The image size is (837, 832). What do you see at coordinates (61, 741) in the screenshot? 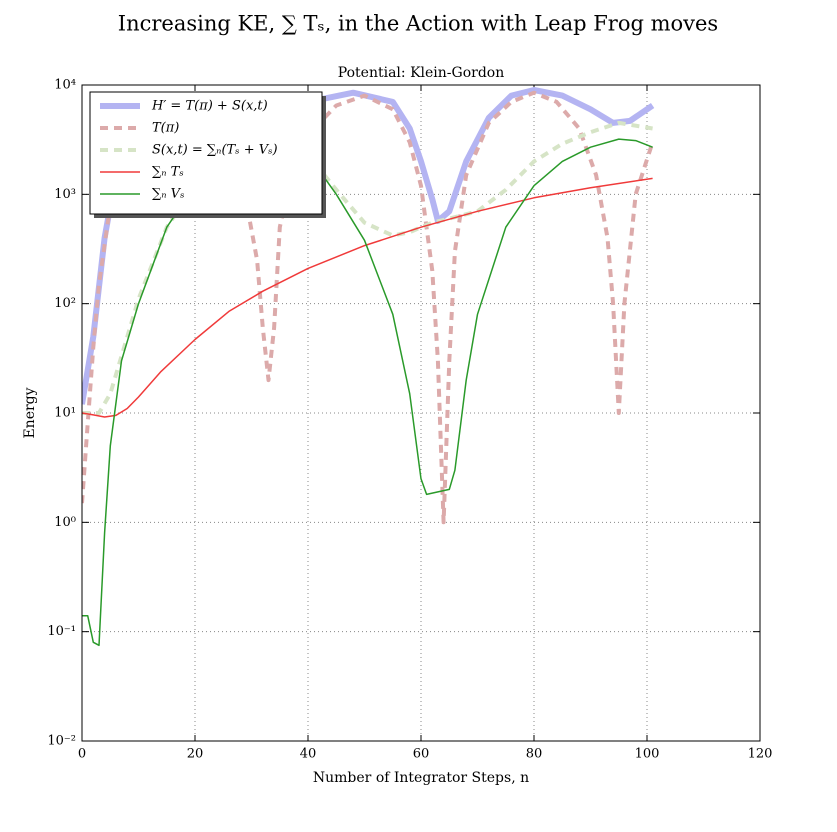
I see `y-tick-label: 10⁻²` at bounding box center [61, 741].